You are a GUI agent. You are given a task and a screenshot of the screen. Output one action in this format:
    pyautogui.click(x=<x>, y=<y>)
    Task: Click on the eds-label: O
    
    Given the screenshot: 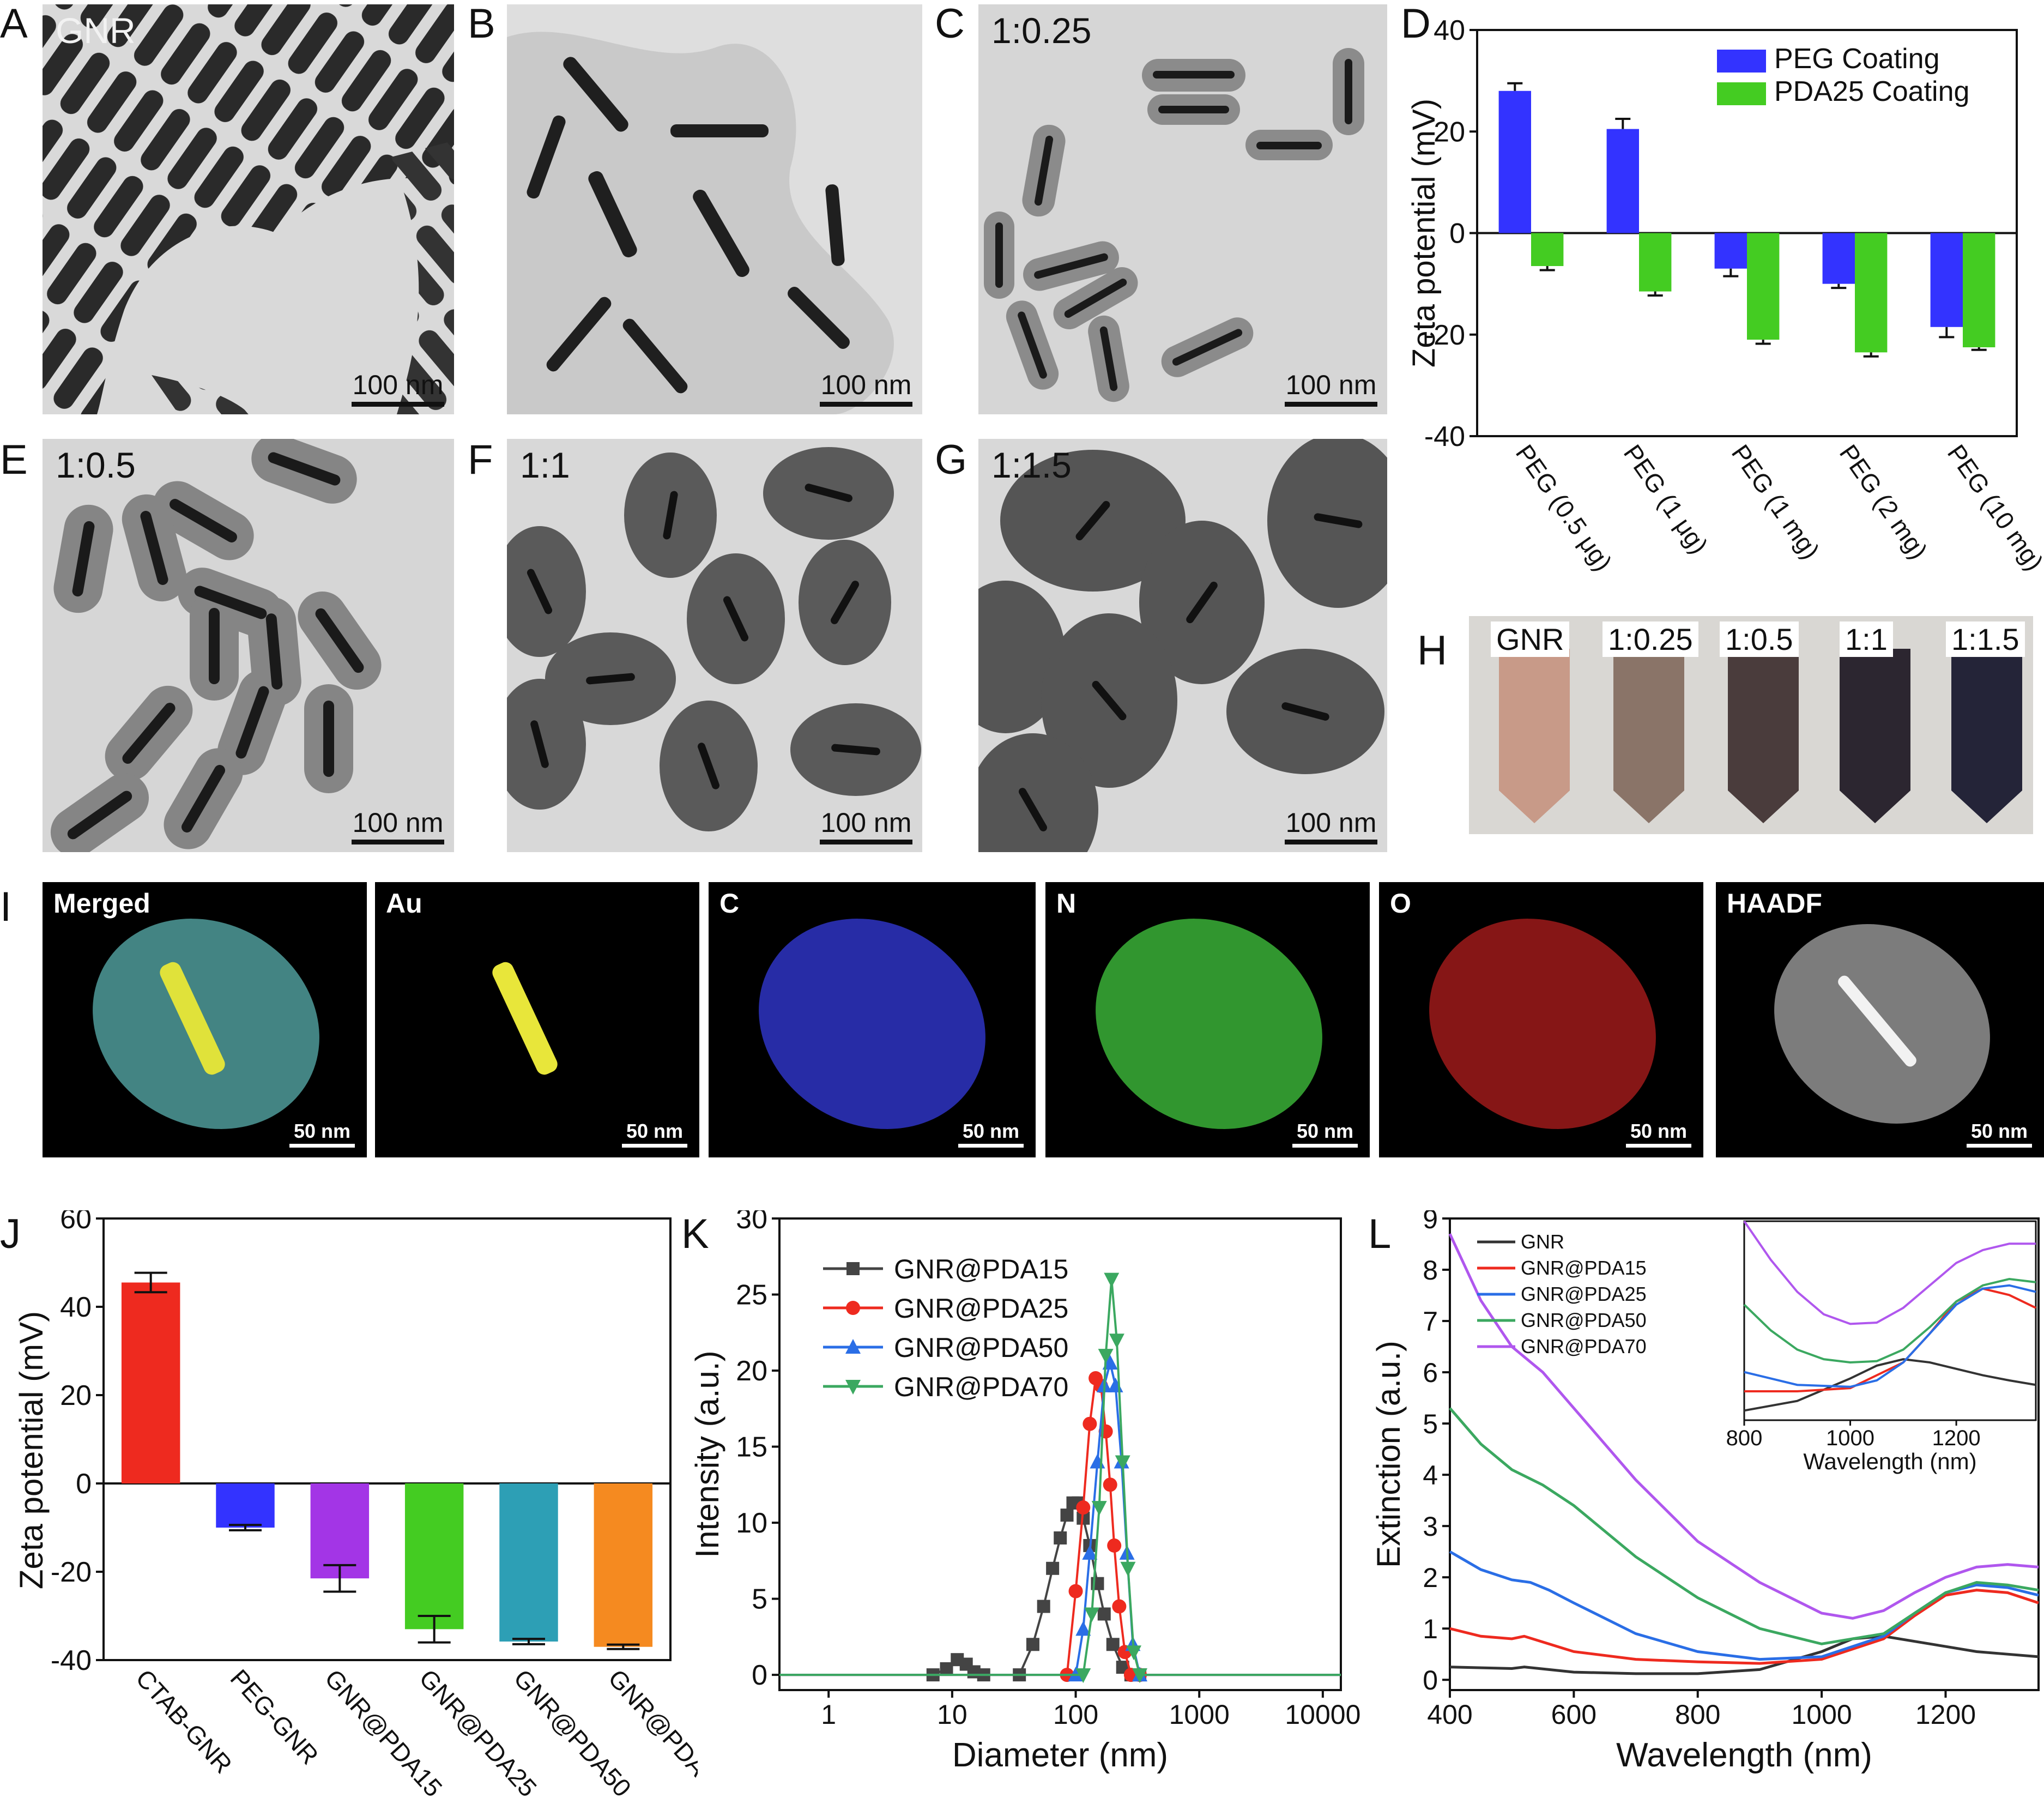 What is the action you would take?
    pyautogui.click(x=1400, y=904)
    